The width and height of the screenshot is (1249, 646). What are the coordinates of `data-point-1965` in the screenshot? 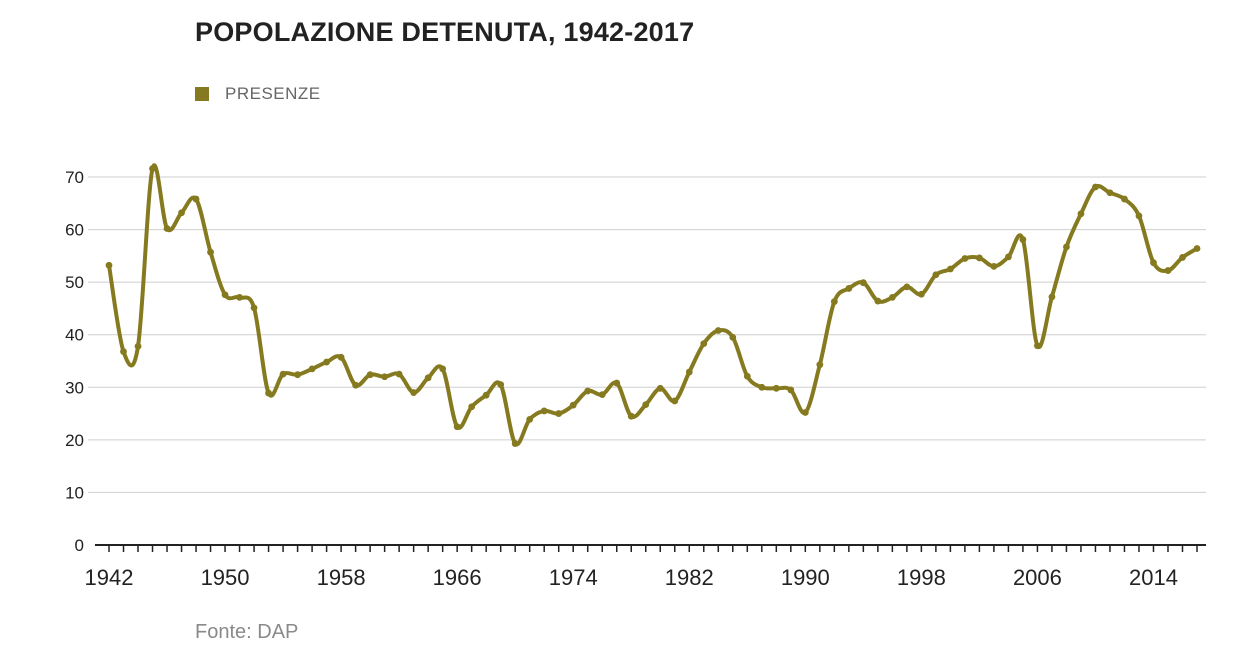 It's located at (443, 369).